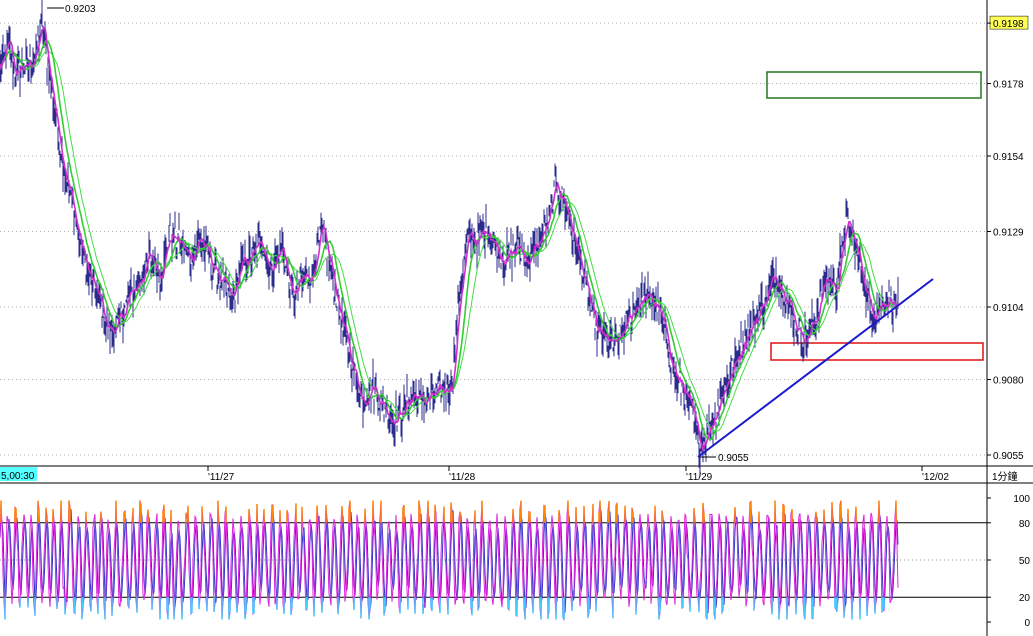  Describe the element at coordinates (448, 511) in the screenshot. I see `oscillator-overbought-marks` at that location.